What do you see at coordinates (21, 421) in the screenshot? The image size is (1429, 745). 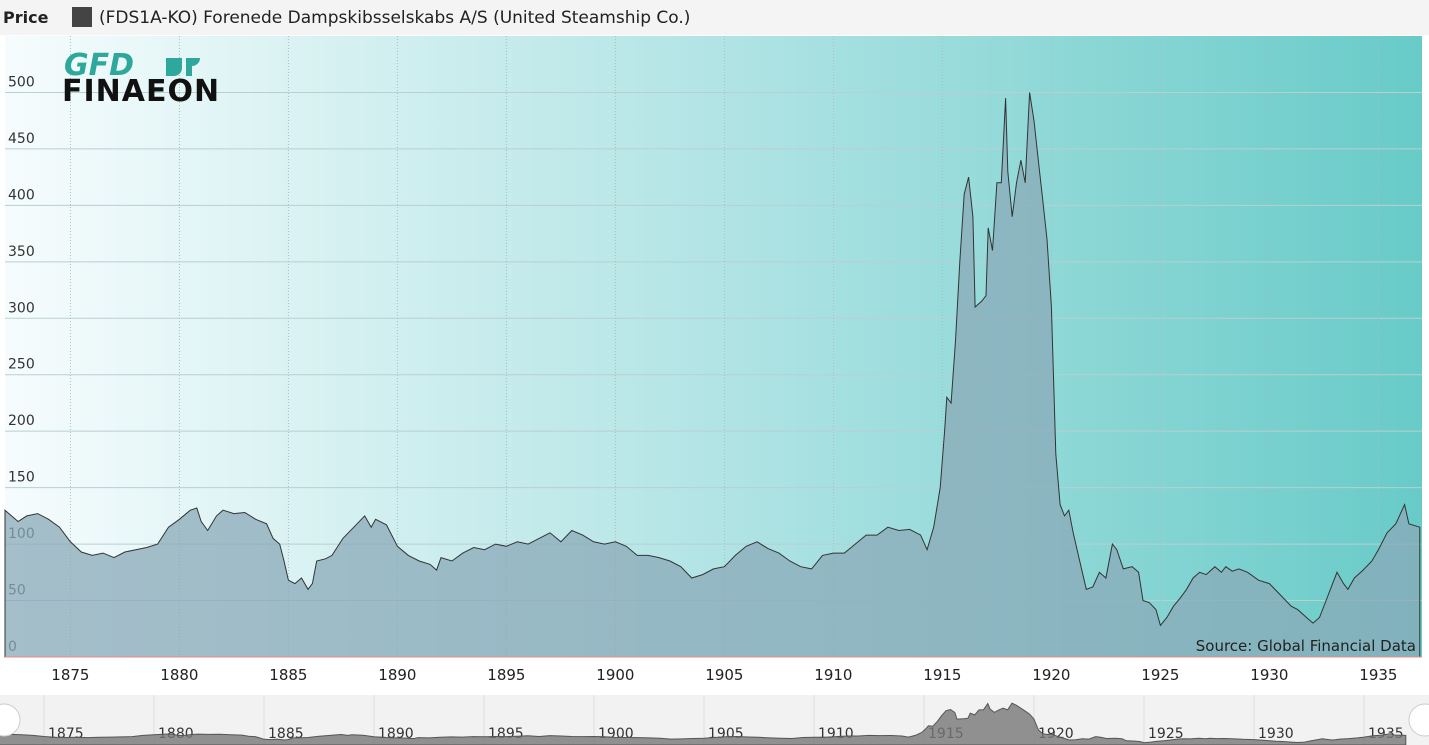 I see `y-tick-label: 200` at bounding box center [21, 421].